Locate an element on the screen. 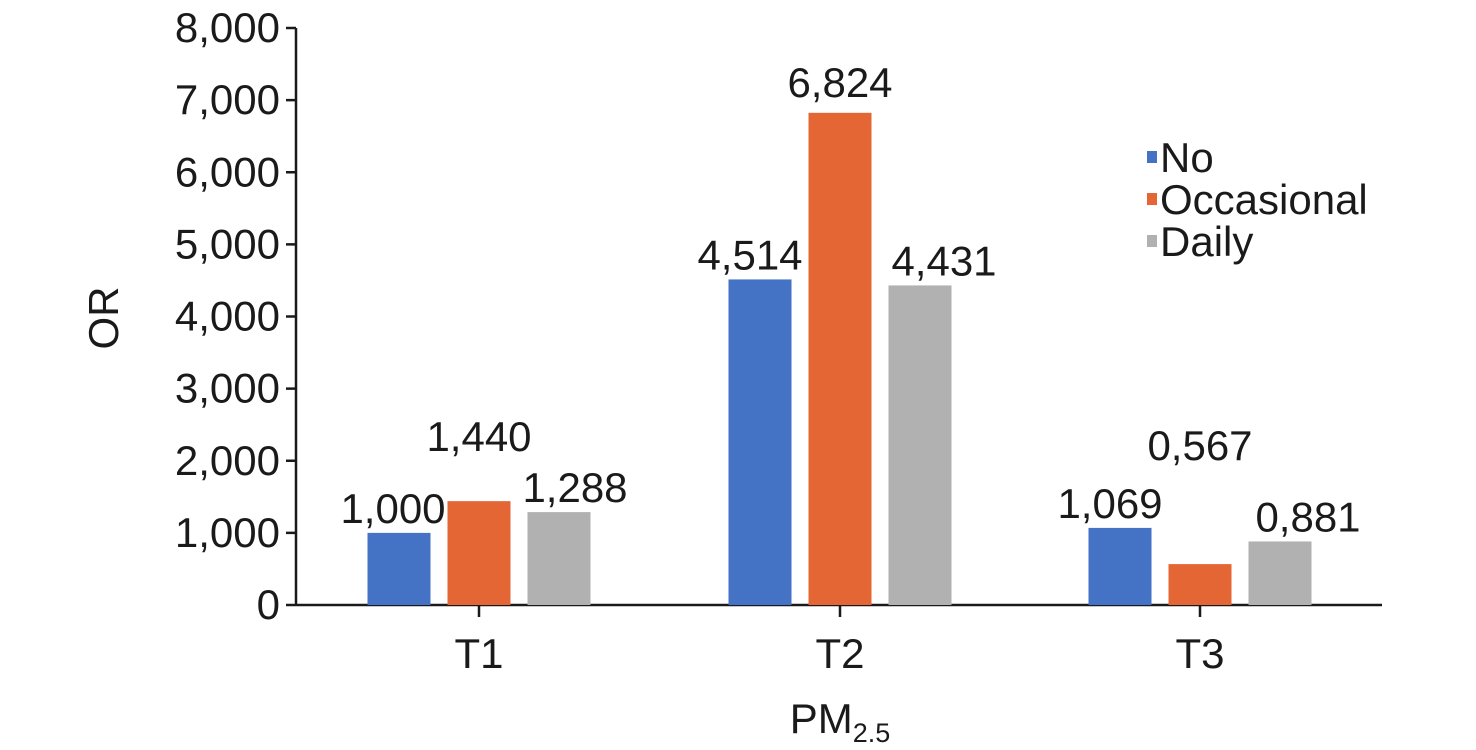 The image size is (1476, 750). data-label: 1,069 is located at coordinates (1109, 503).